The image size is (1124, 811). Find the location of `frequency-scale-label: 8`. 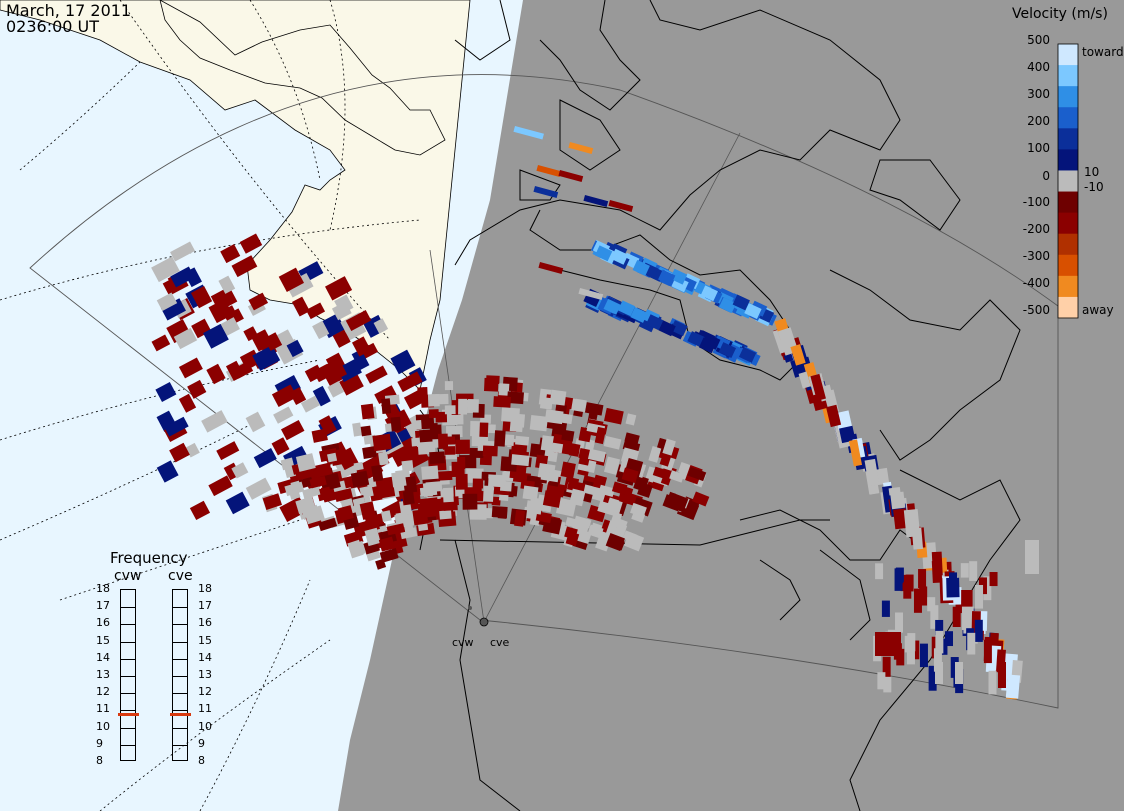

frequency-scale-label: 8 is located at coordinates (99, 760).